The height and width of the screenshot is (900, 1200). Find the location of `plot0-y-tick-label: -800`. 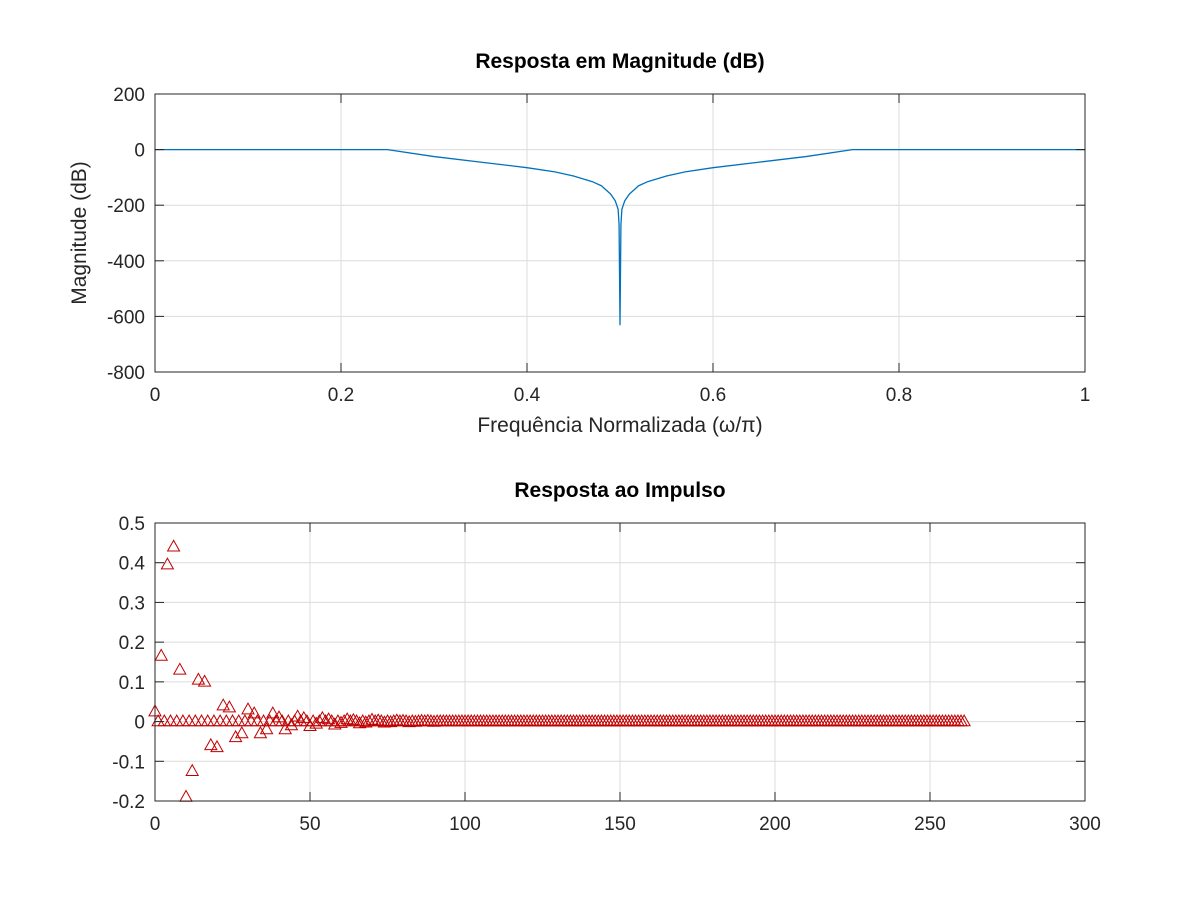

plot0-y-tick-label: -800 is located at coordinates (126, 373).